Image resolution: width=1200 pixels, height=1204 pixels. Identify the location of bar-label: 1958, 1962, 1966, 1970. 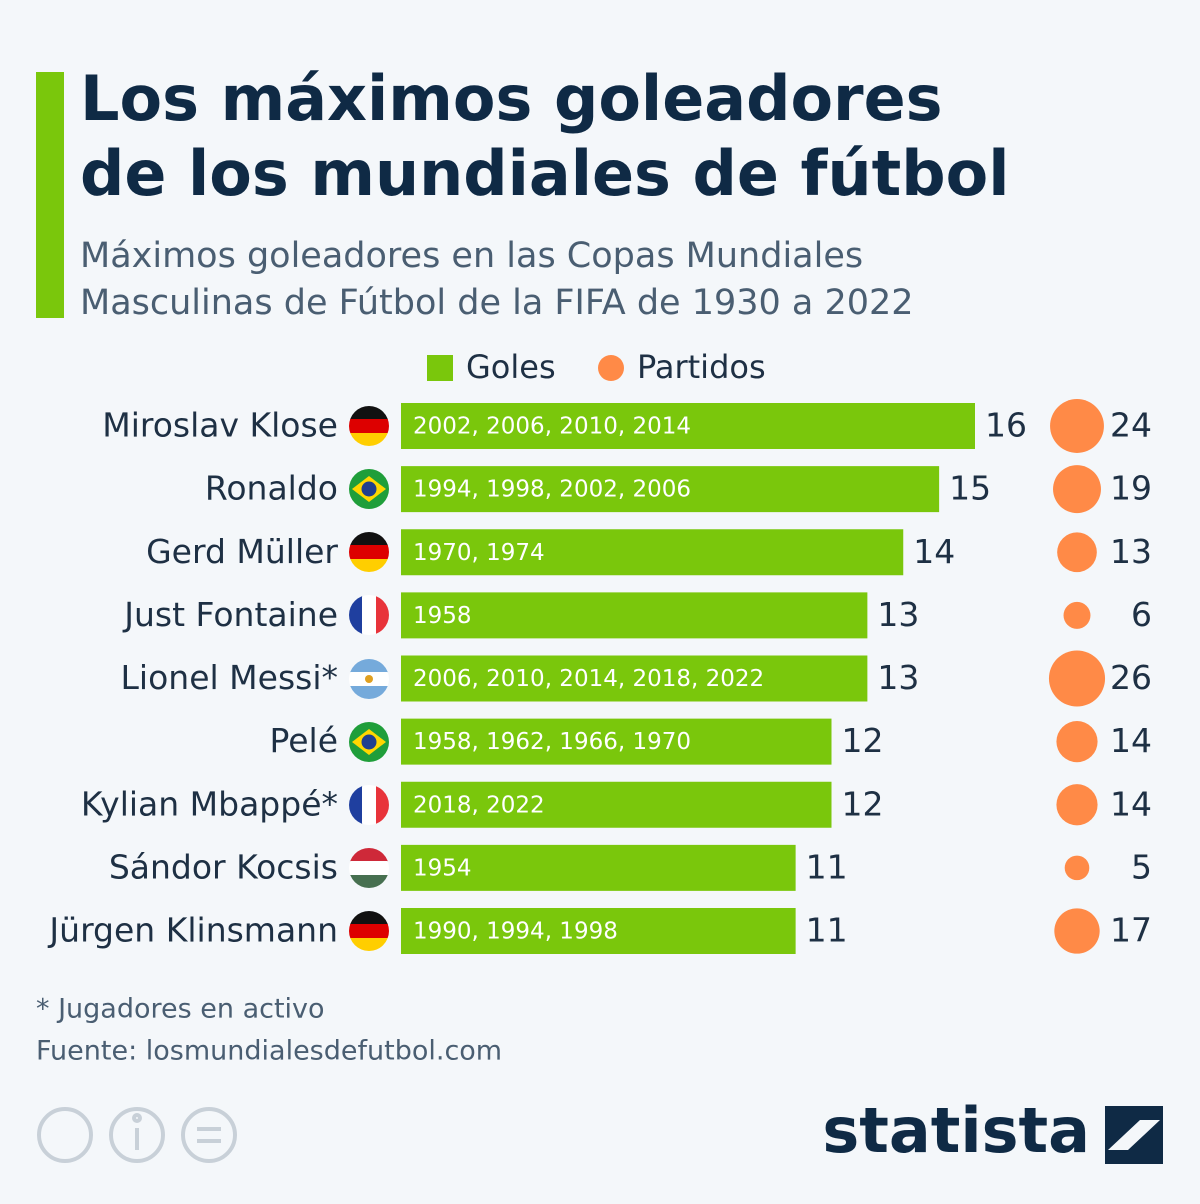
(552, 742).